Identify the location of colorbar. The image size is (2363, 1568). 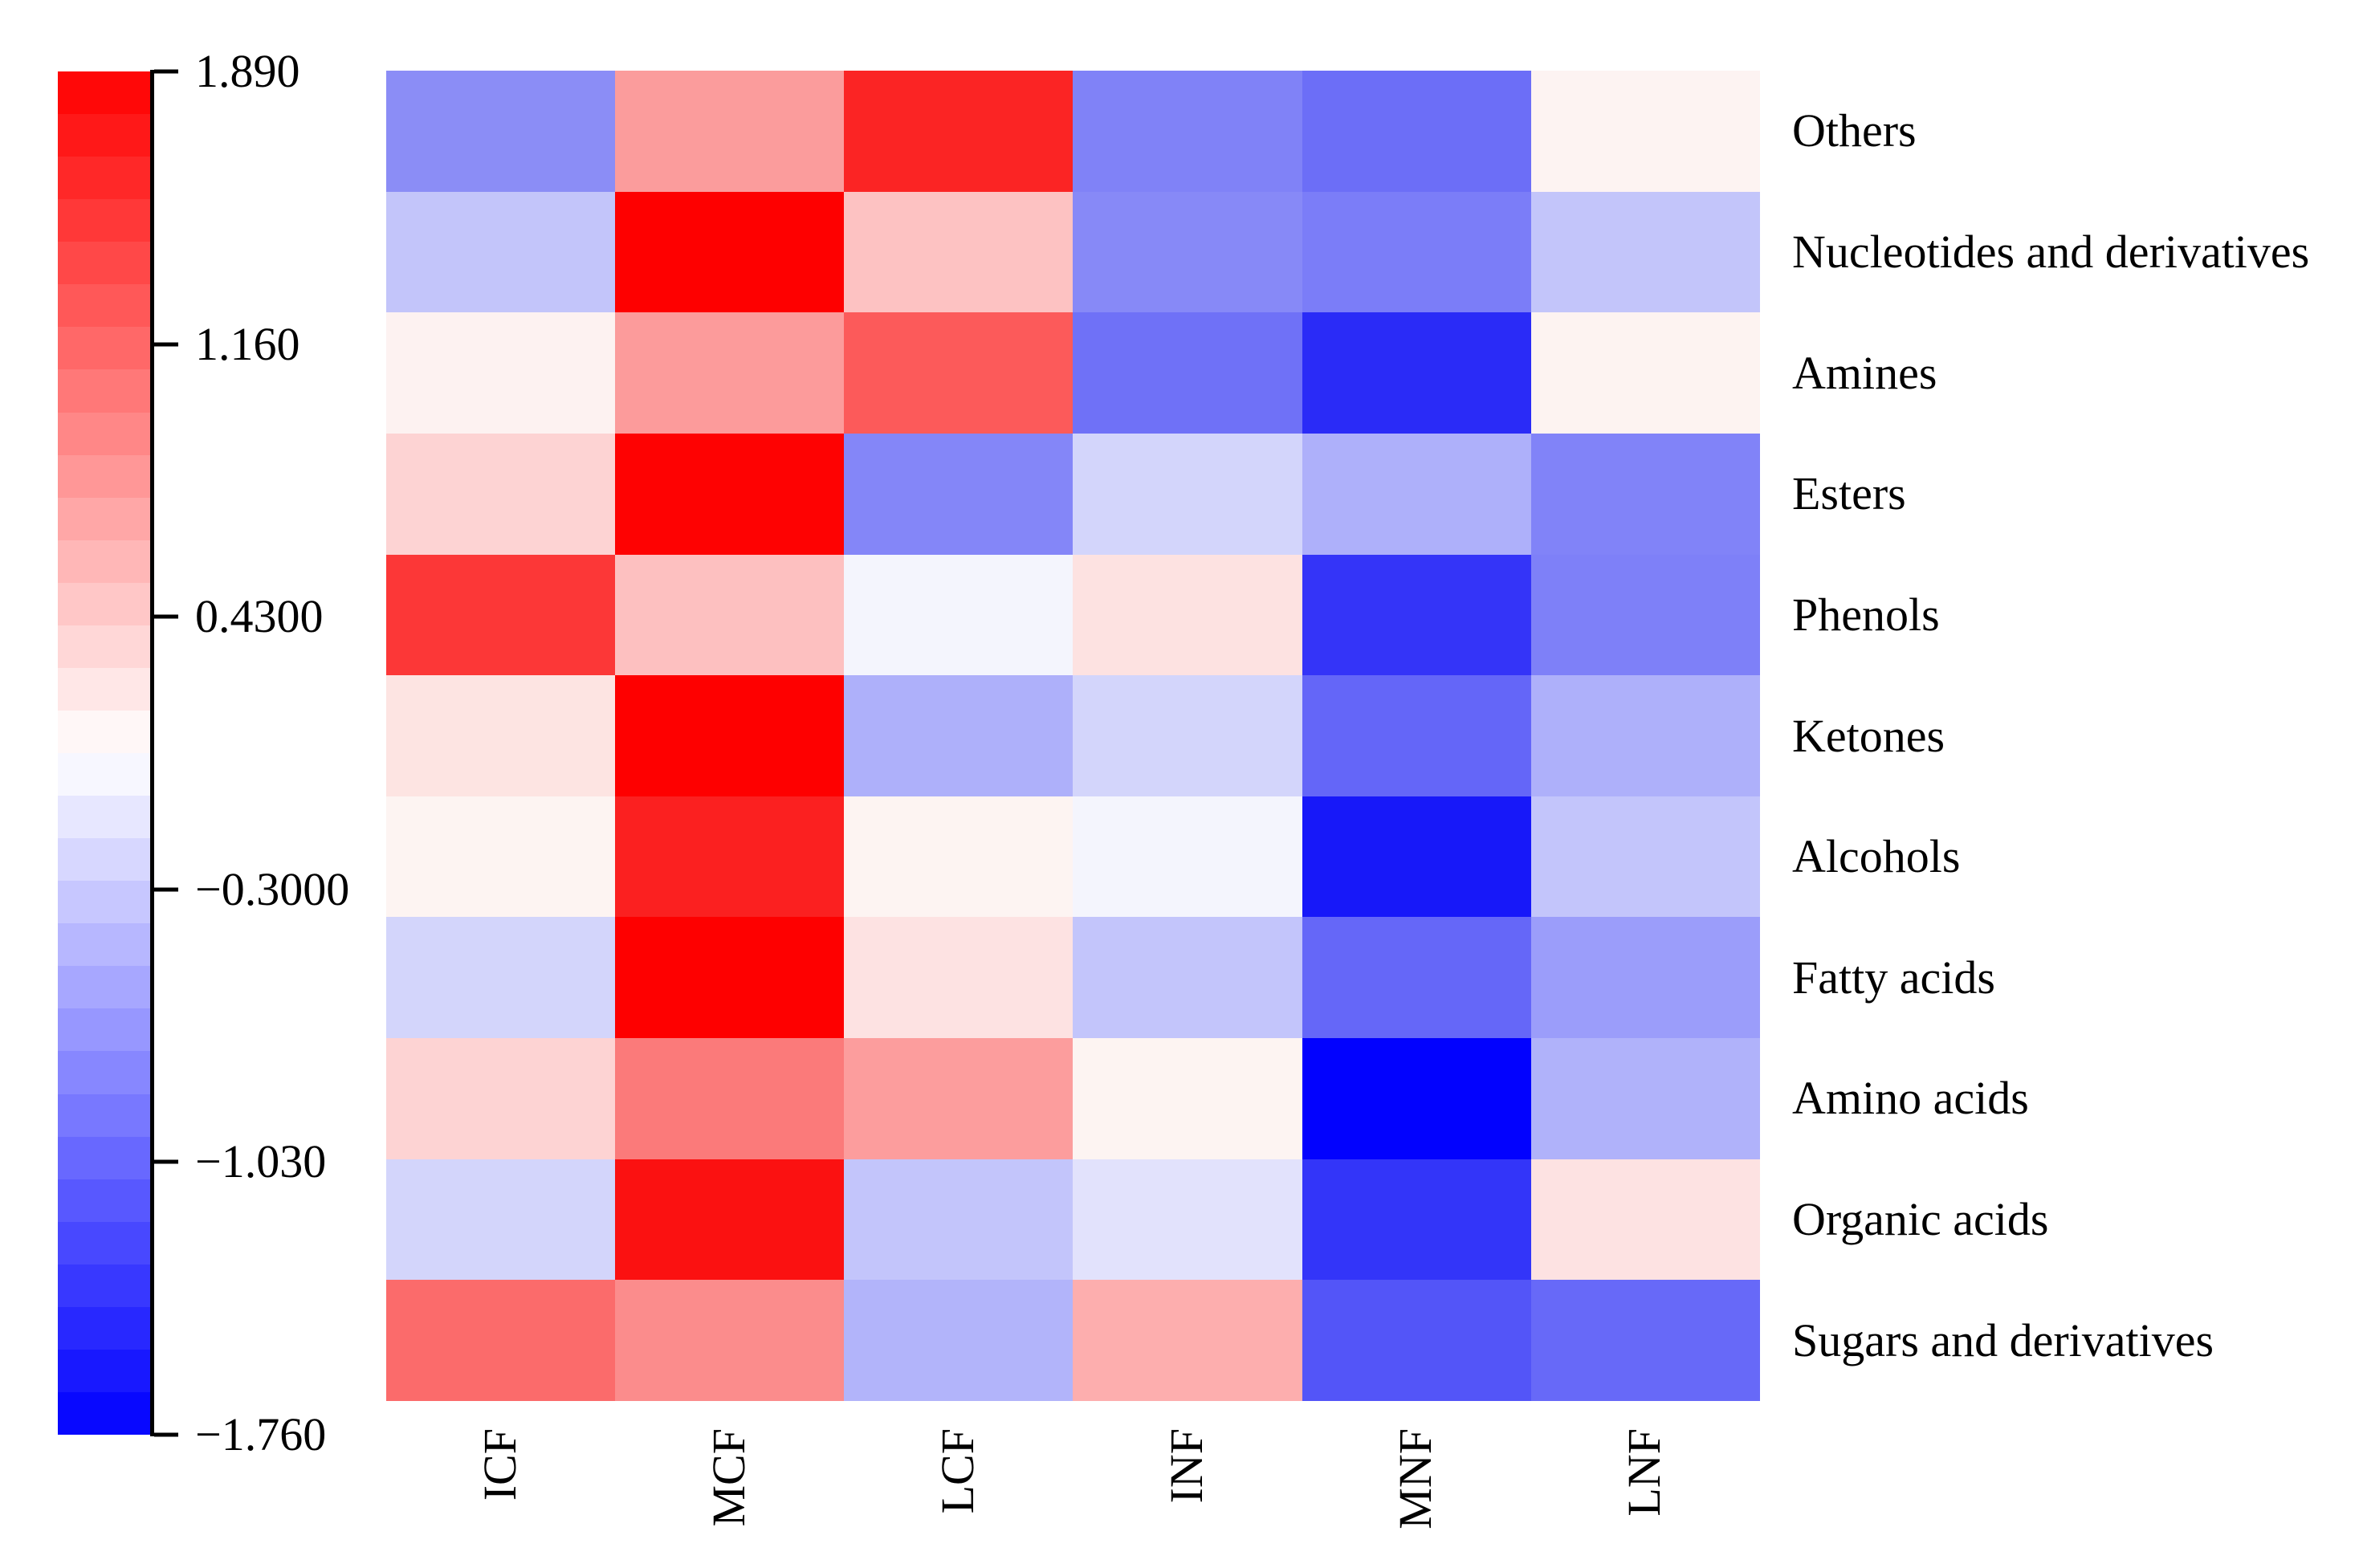
(104, 753).